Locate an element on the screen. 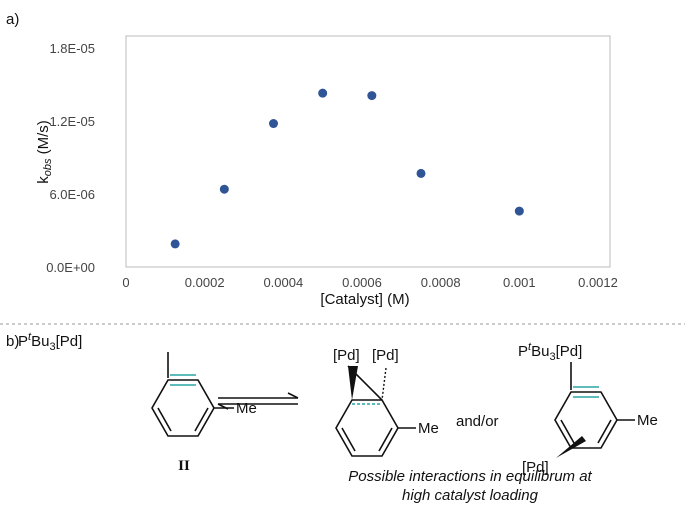 Image resolution: width=685 pixels, height=506 pixels. y-axis-label: kobs (M/s) is located at coordinates (44, 152).